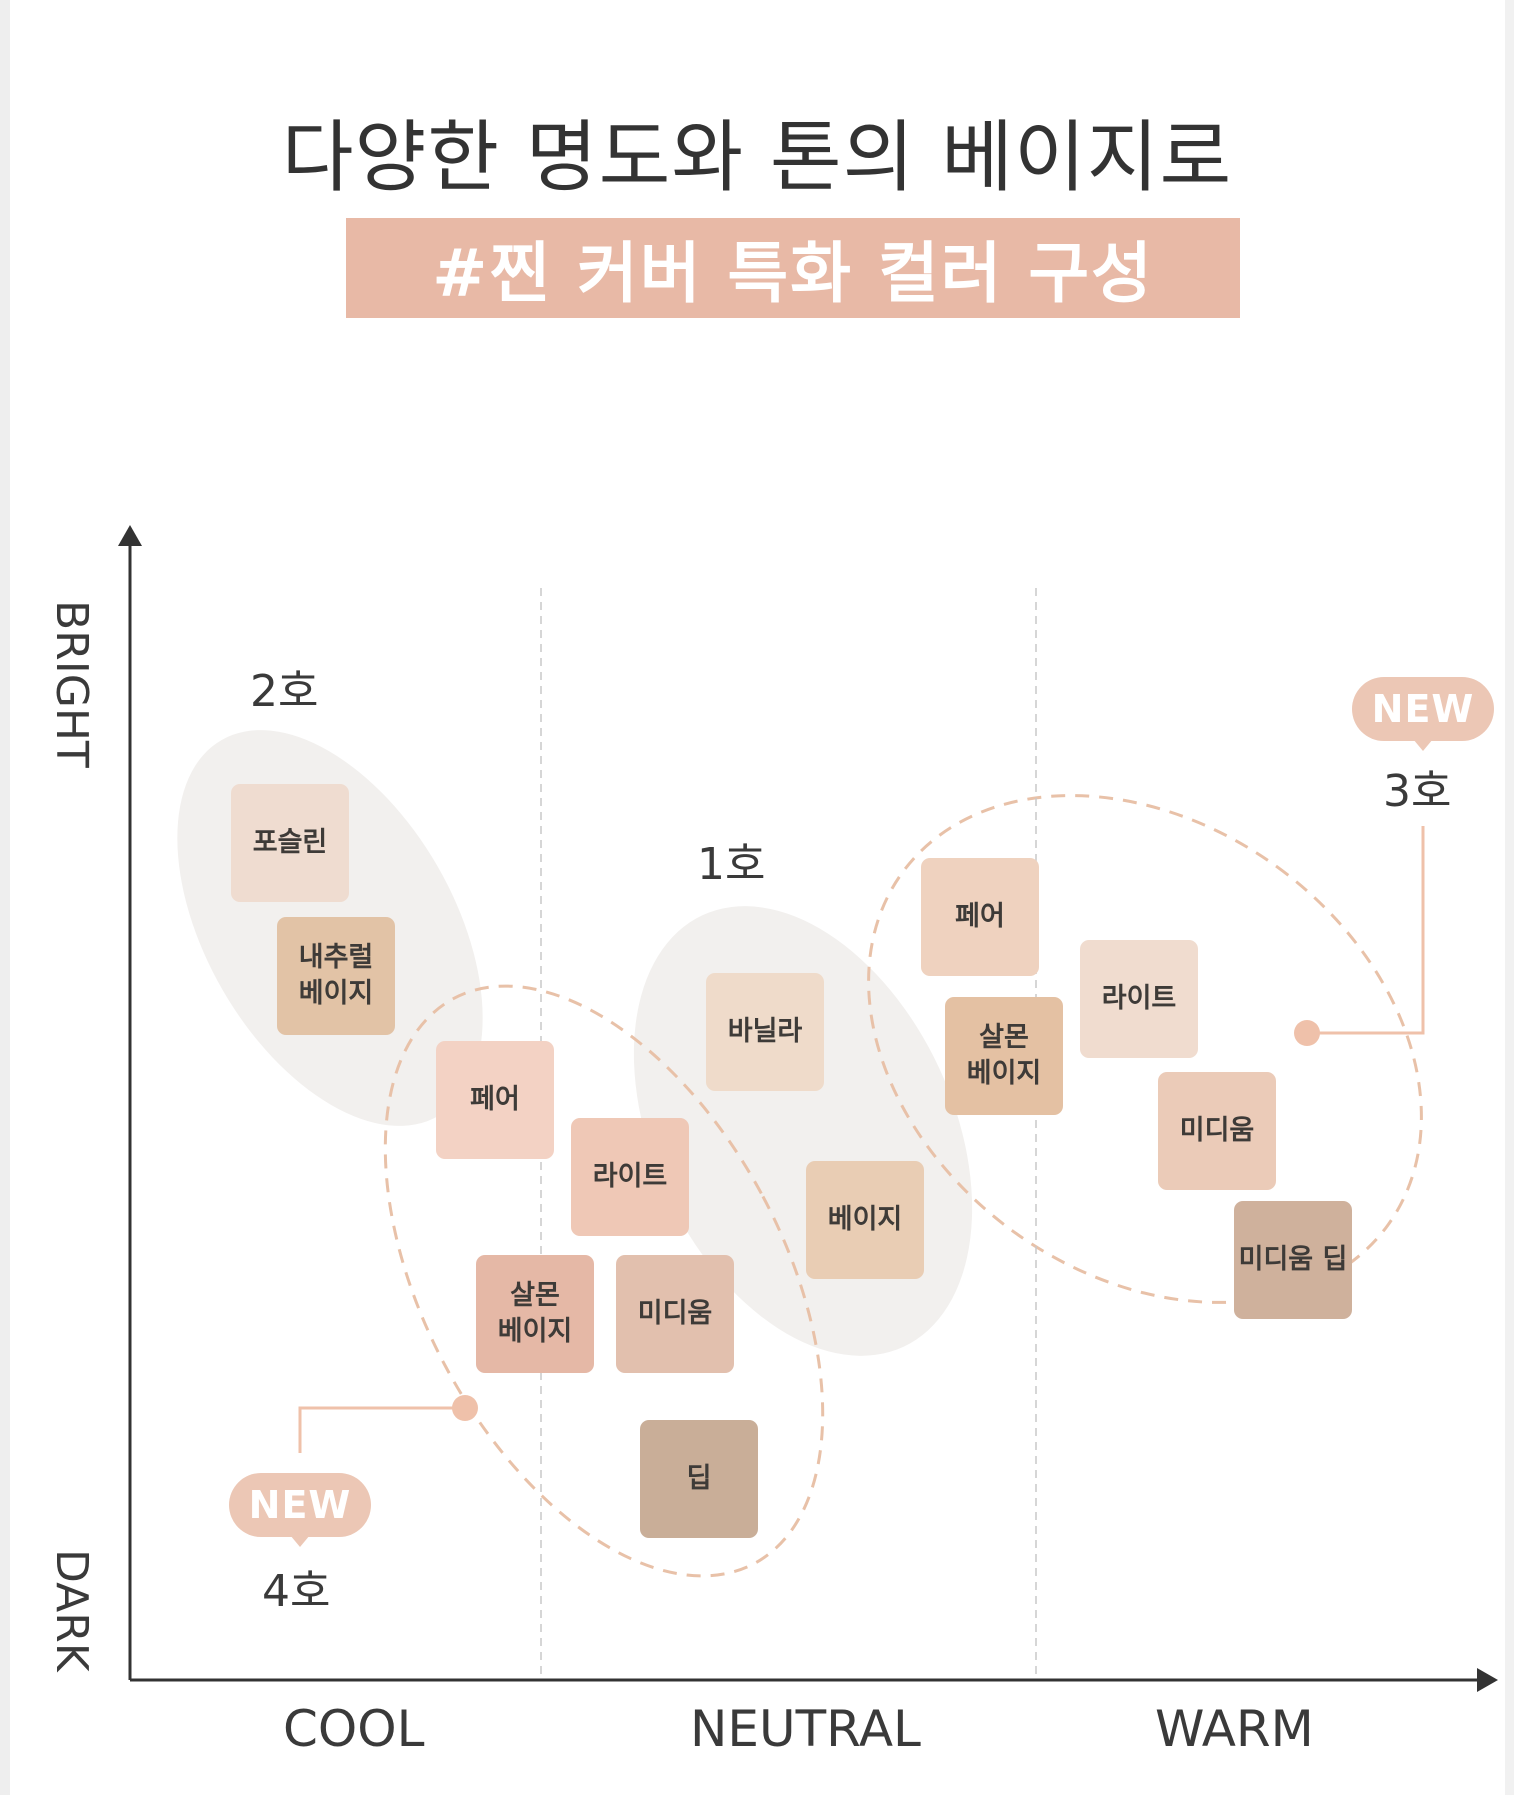 The image size is (1514, 1795). What do you see at coordinates (300, 1505) in the screenshot?
I see `group-4-new-text: NEW` at bounding box center [300, 1505].